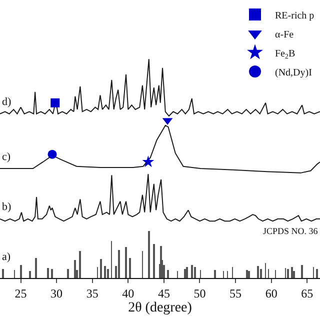 The height and width of the screenshot is (320, 320). I want to click on x-tick-label: 50, so click(200, 293).